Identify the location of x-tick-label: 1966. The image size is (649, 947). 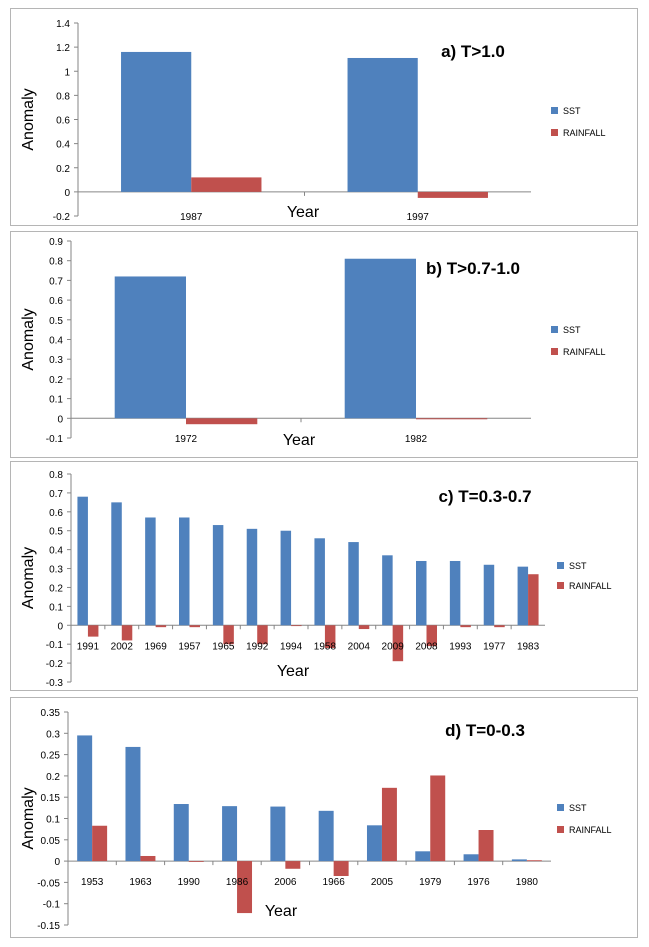
(334, 882).